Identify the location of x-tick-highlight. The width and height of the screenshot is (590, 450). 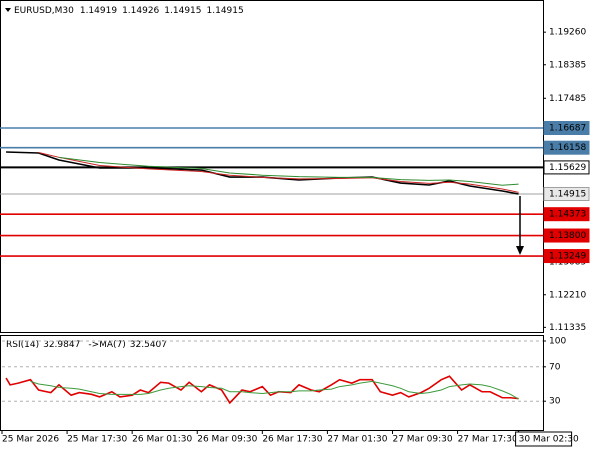
(544, 439).